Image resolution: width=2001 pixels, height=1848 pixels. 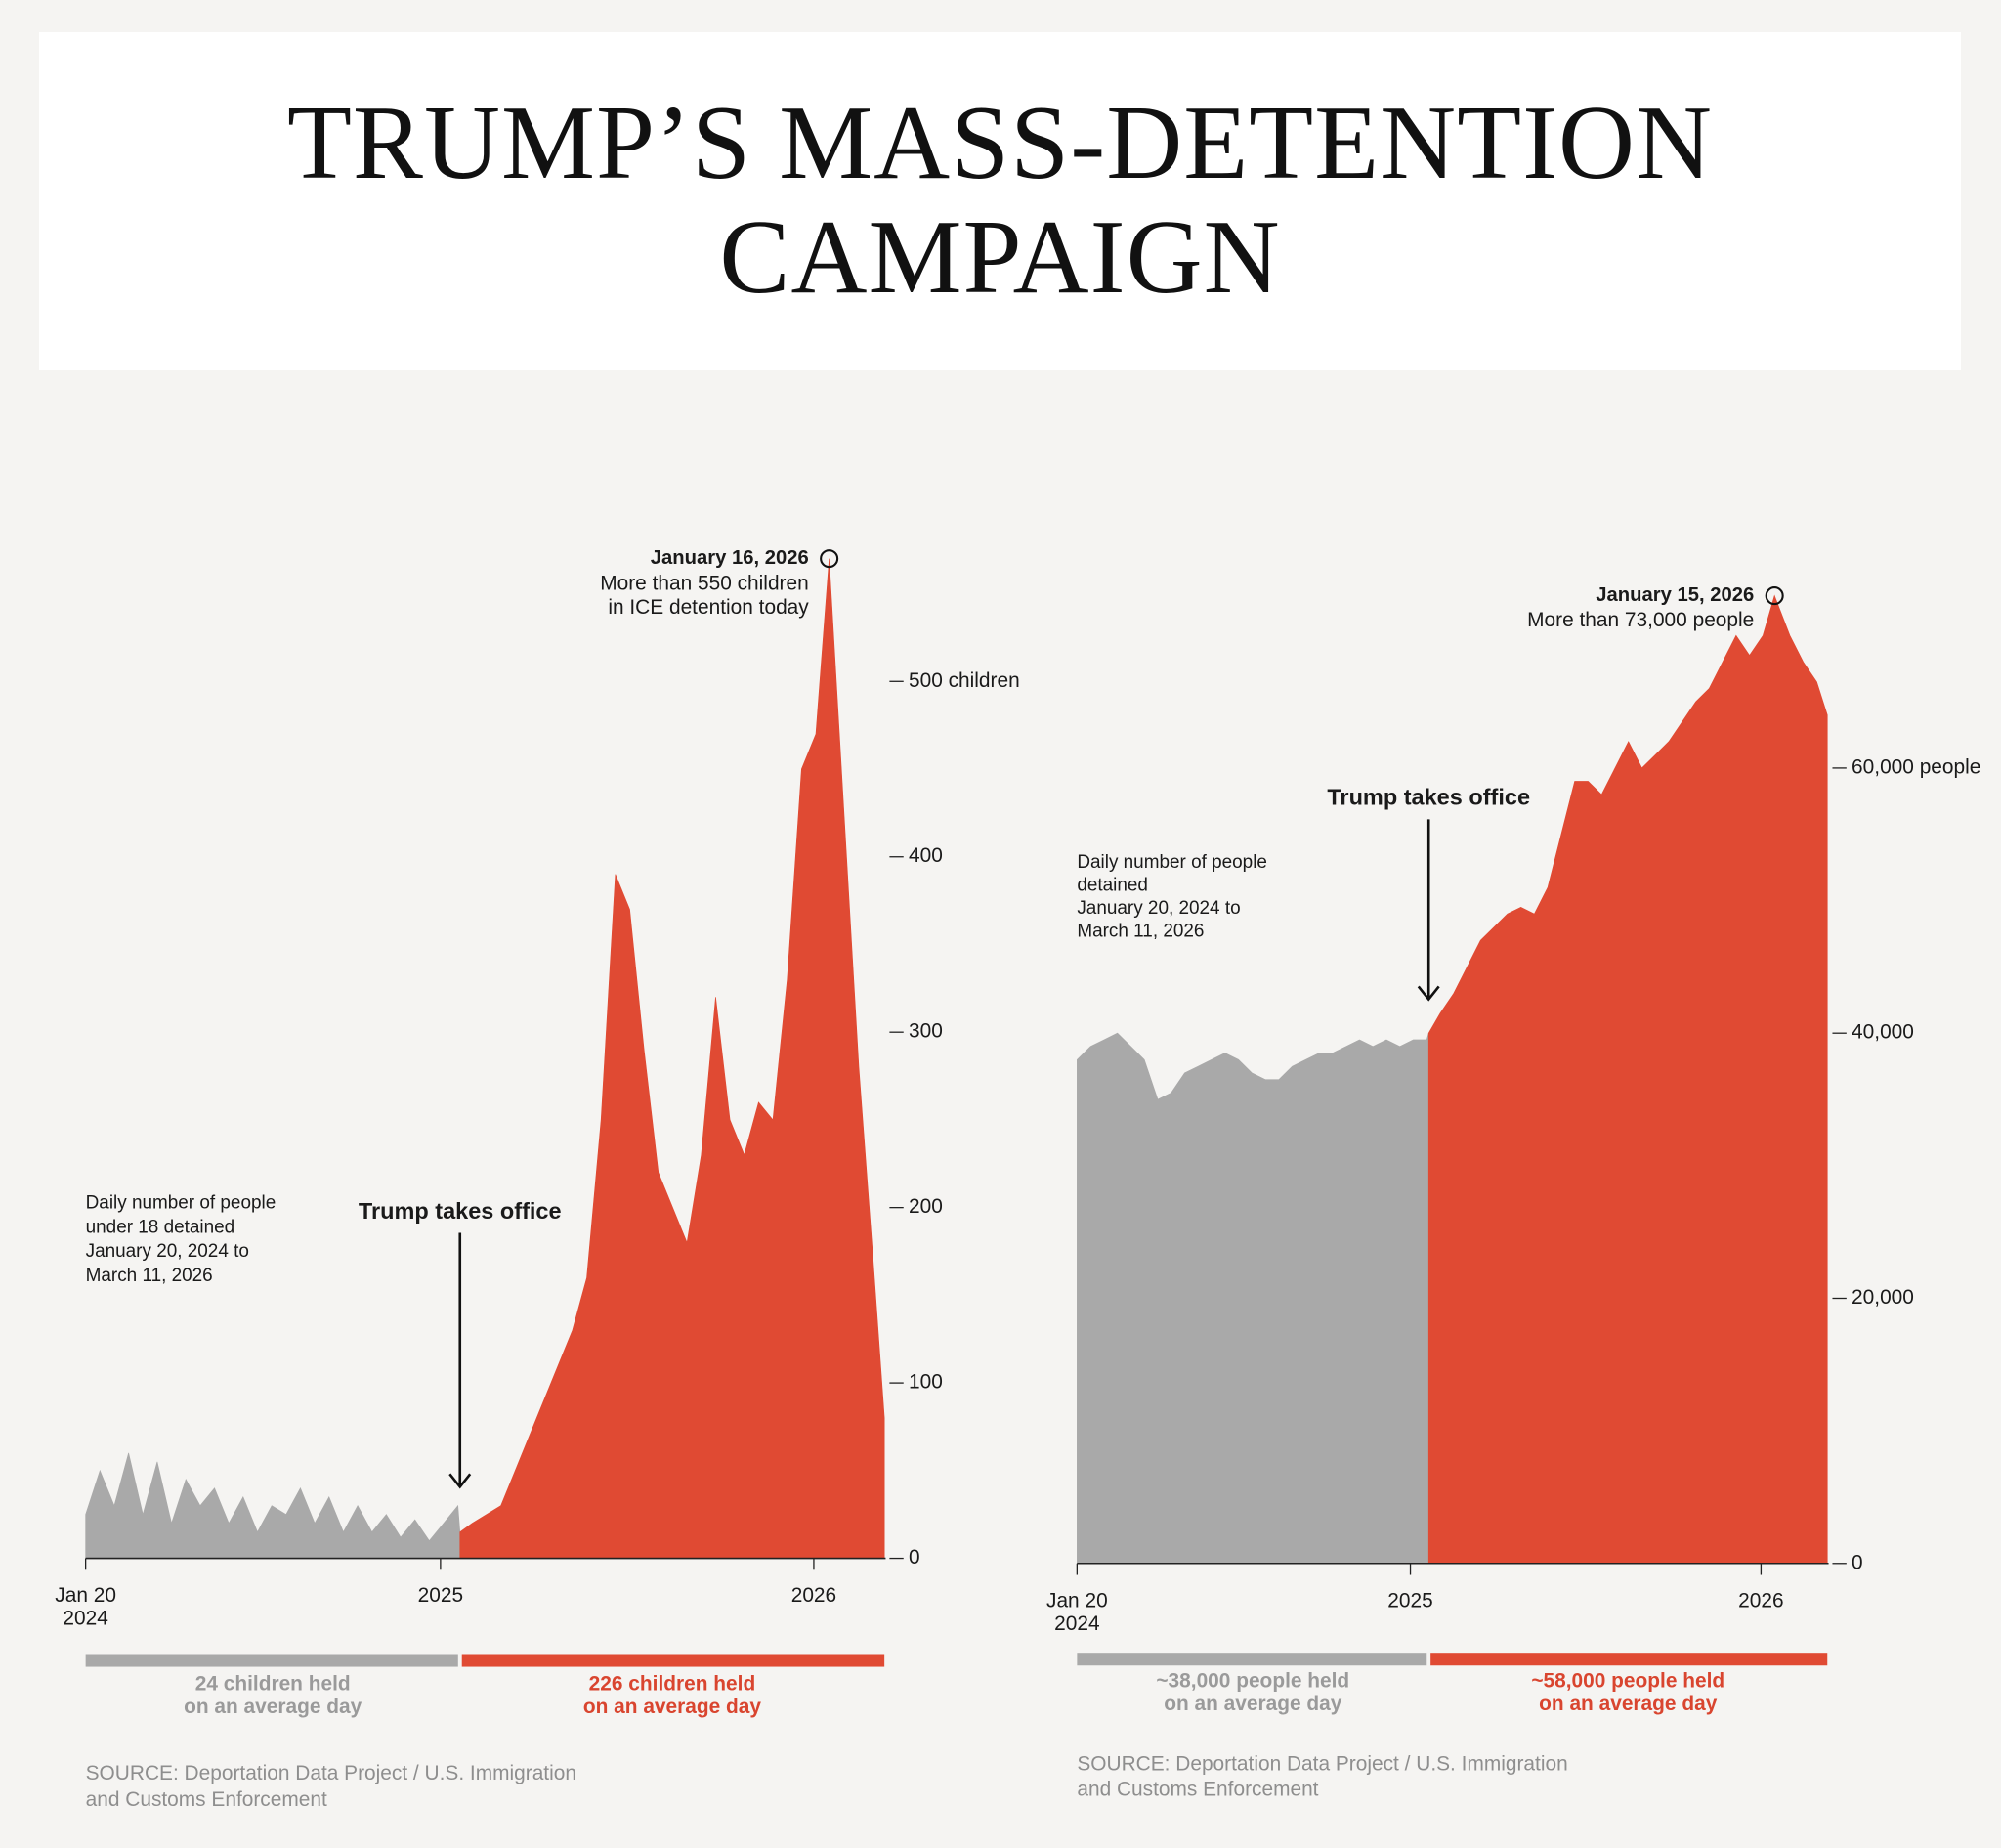 What do you see at coordinates (708, 607) in the screenshot?
I see `peak-text: in ICE detention today` at bounding box center [708, 607].